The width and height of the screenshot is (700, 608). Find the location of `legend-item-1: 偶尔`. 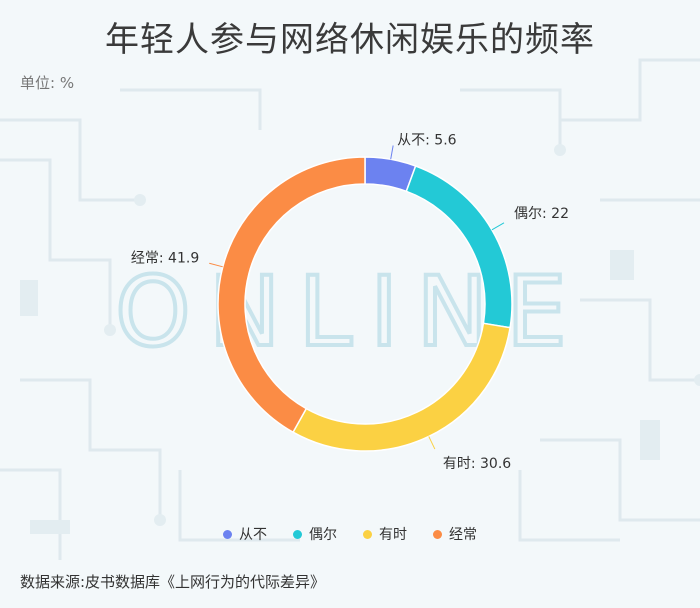

legend-item-1: 偶尔 is located at coordinates (315, 534).